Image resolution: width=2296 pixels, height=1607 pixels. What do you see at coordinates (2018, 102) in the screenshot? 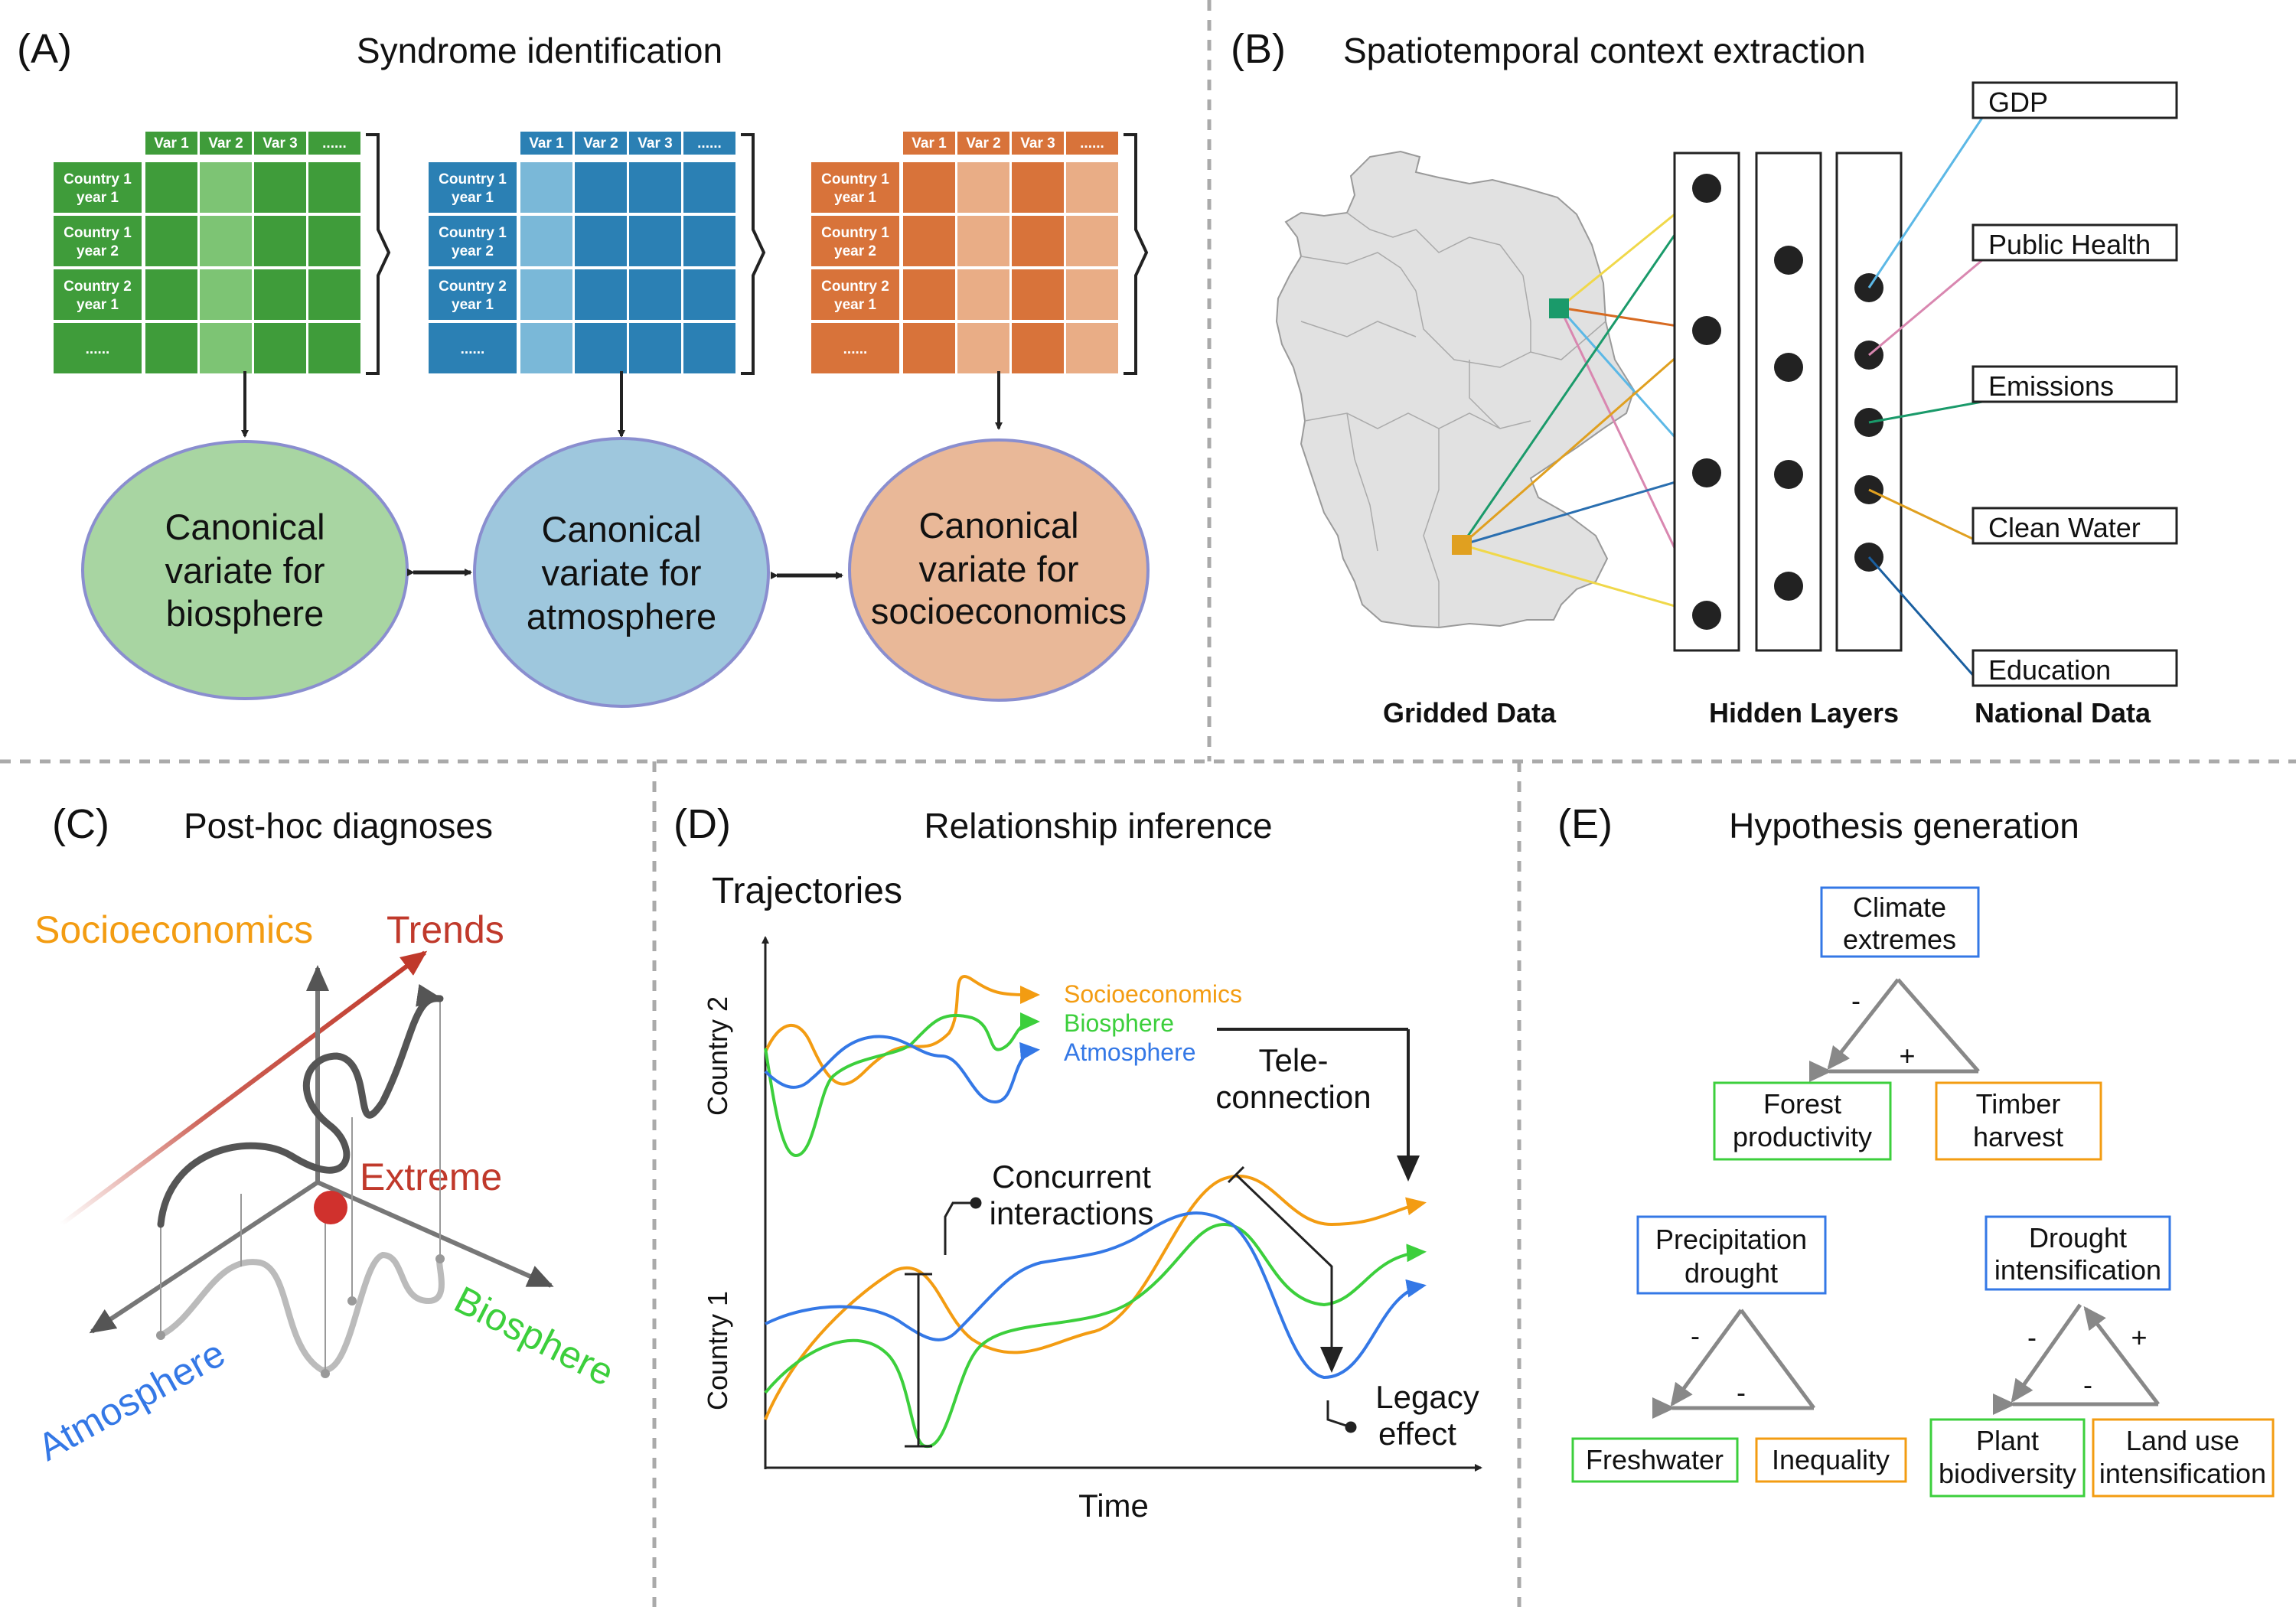
I see `national-label-gdp: GDP` at bounding box center [2018, 102].